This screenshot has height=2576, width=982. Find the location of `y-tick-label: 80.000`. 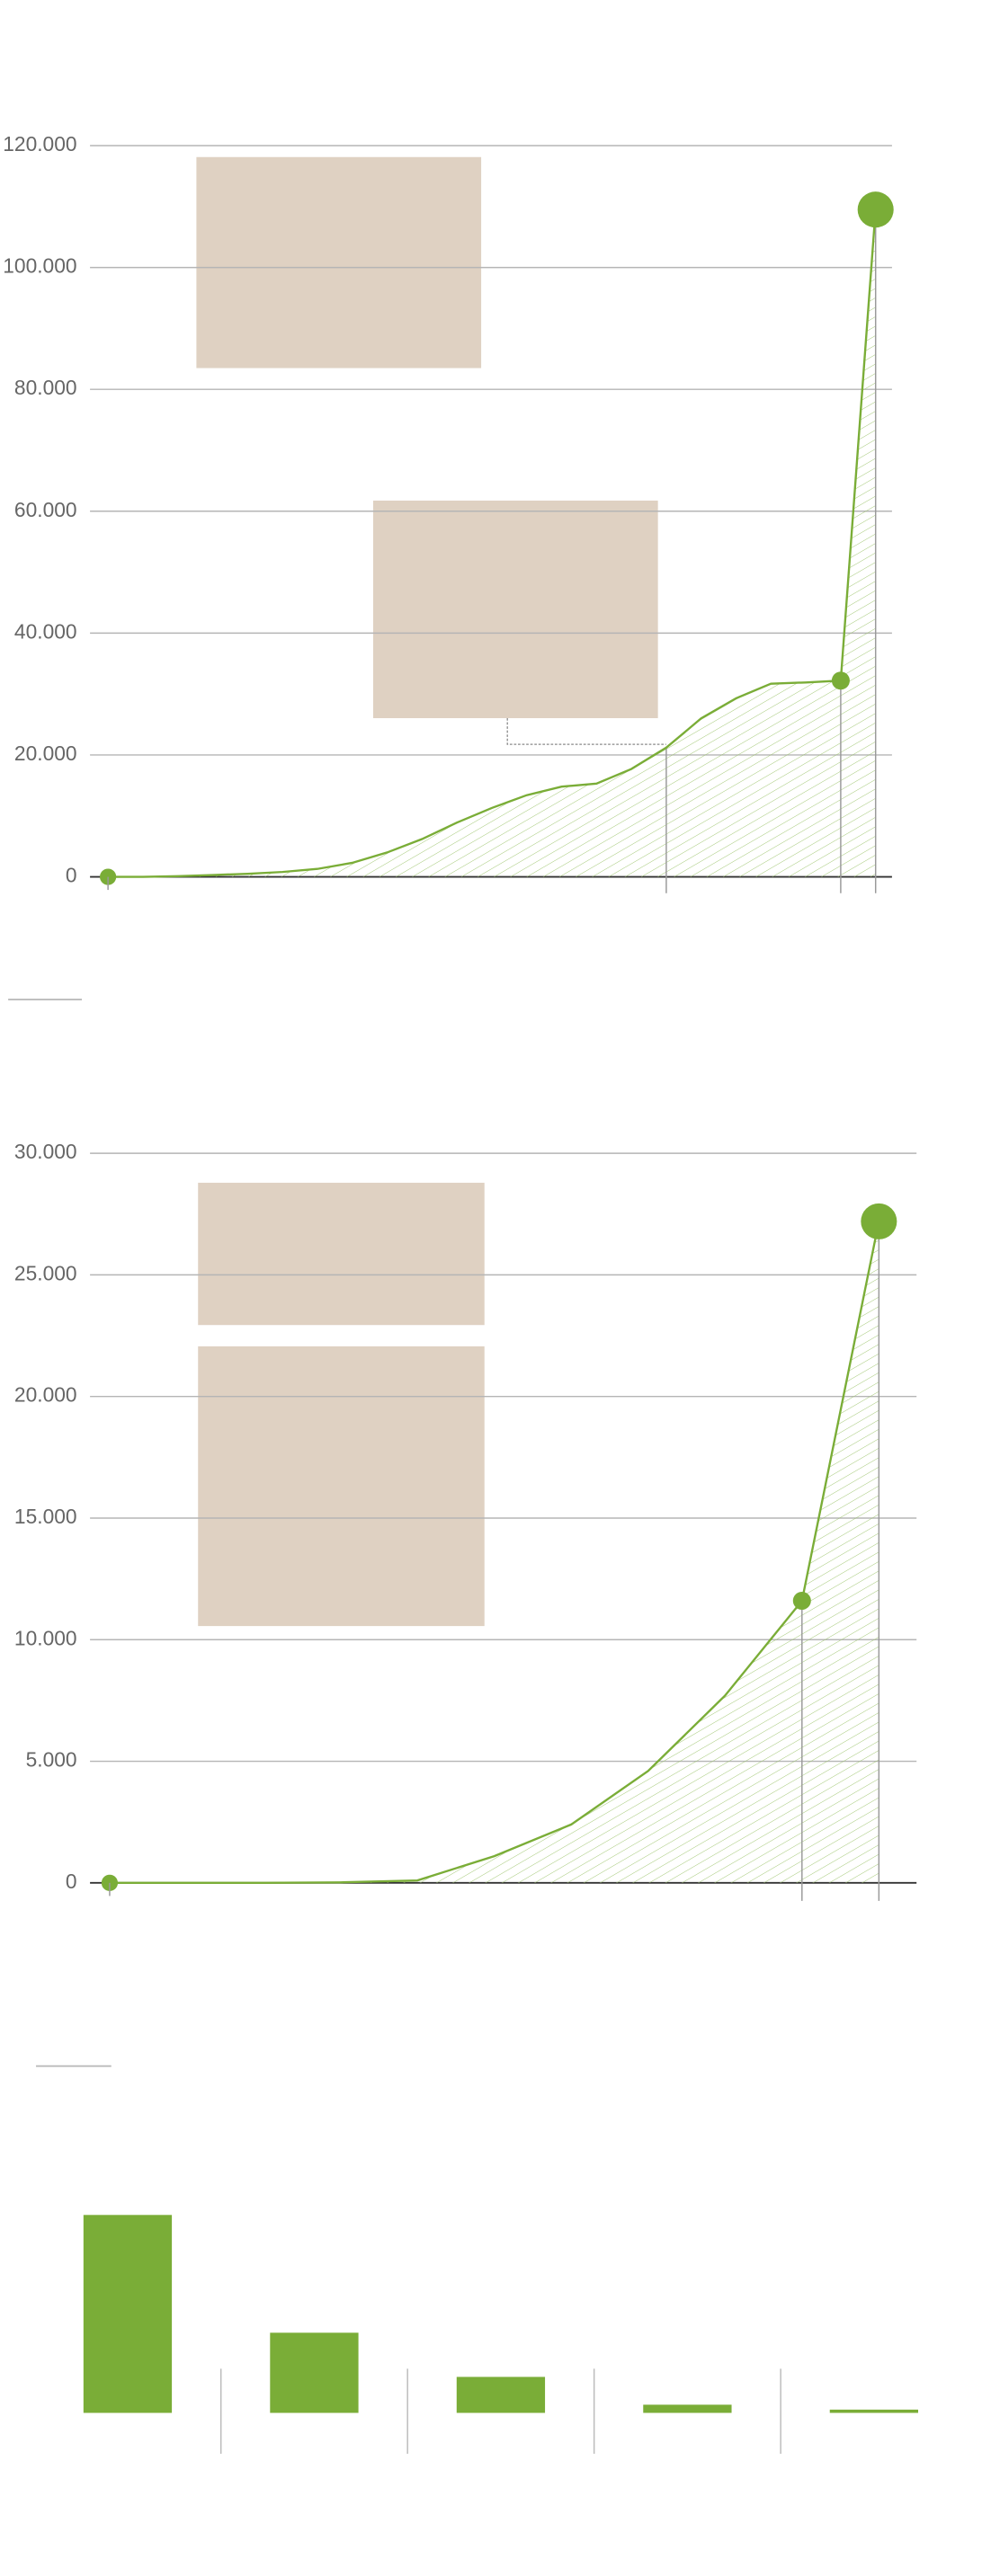

y-tick-label: 80.000 is located at coordinates (45, 387).